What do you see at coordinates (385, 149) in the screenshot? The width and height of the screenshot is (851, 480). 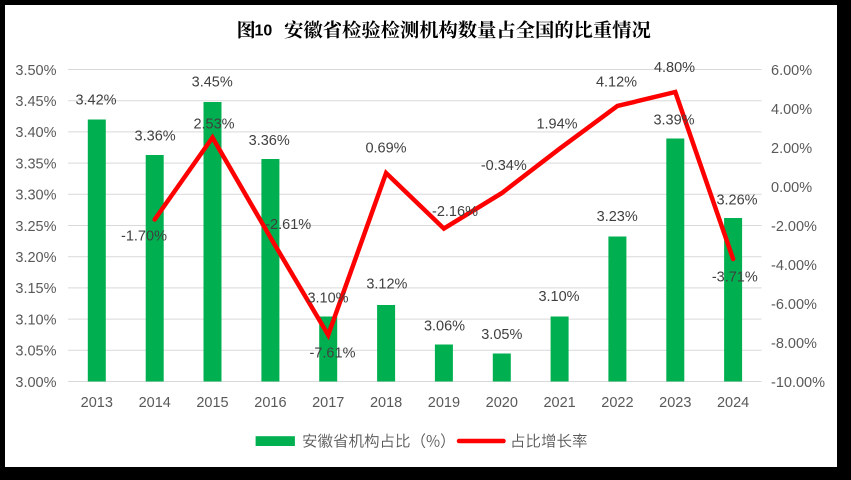 I see `svg-text: 0.69%` at bounding box center [385, 149].